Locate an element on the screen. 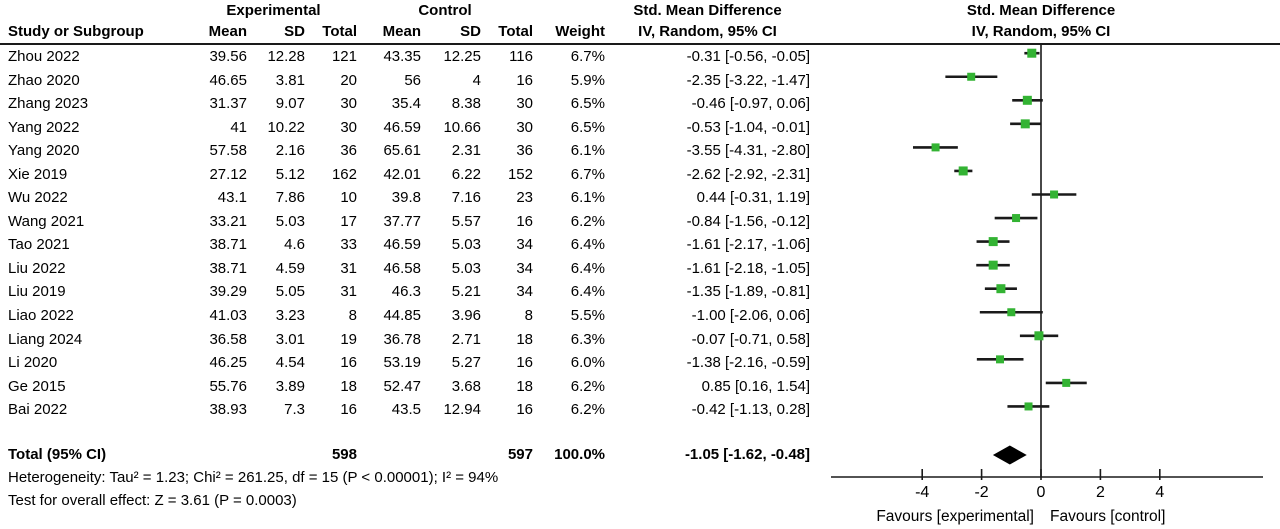  control-total: 16 is located at coordinates (524, 410).